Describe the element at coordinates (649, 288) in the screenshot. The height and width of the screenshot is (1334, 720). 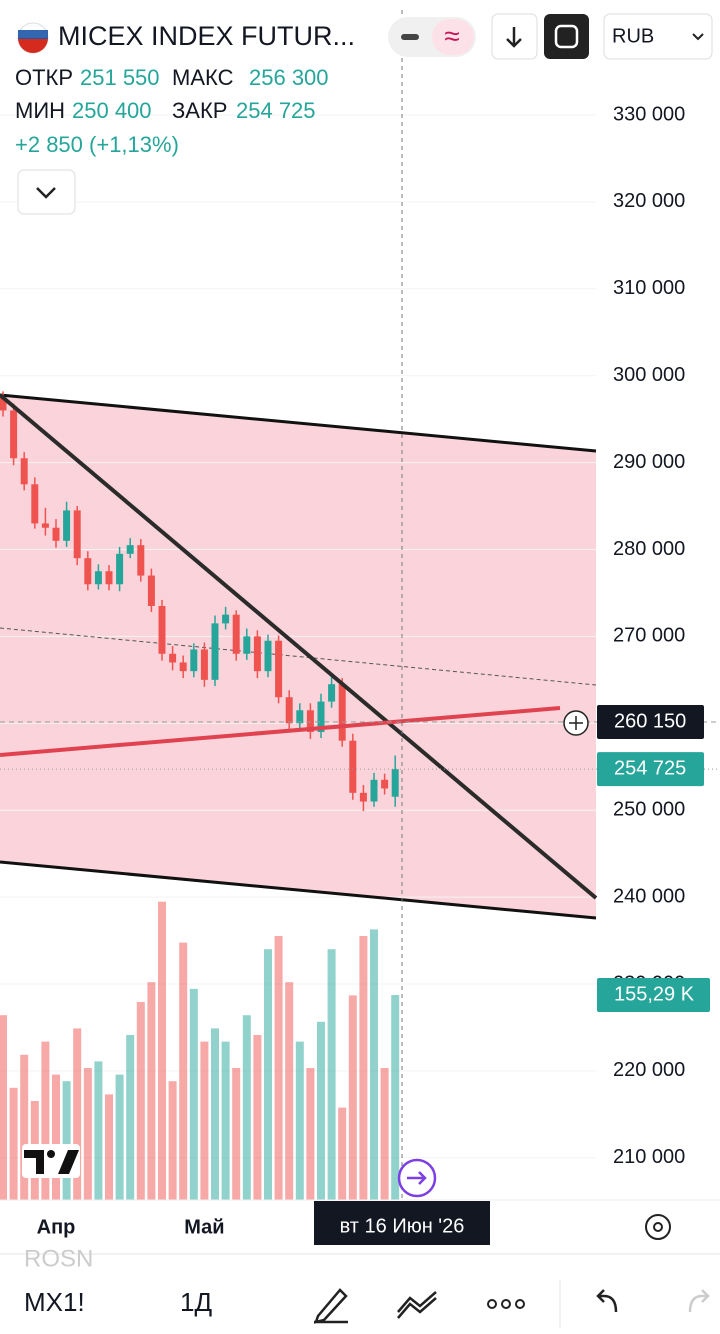
I see `y-tick-label: 310 000` at that location.